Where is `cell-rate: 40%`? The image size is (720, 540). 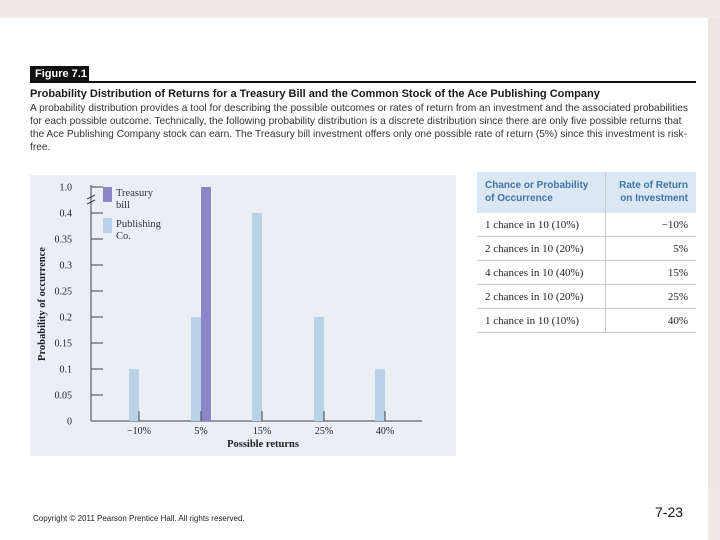
cell-rate: 40% is located at coordinates (650, 320).